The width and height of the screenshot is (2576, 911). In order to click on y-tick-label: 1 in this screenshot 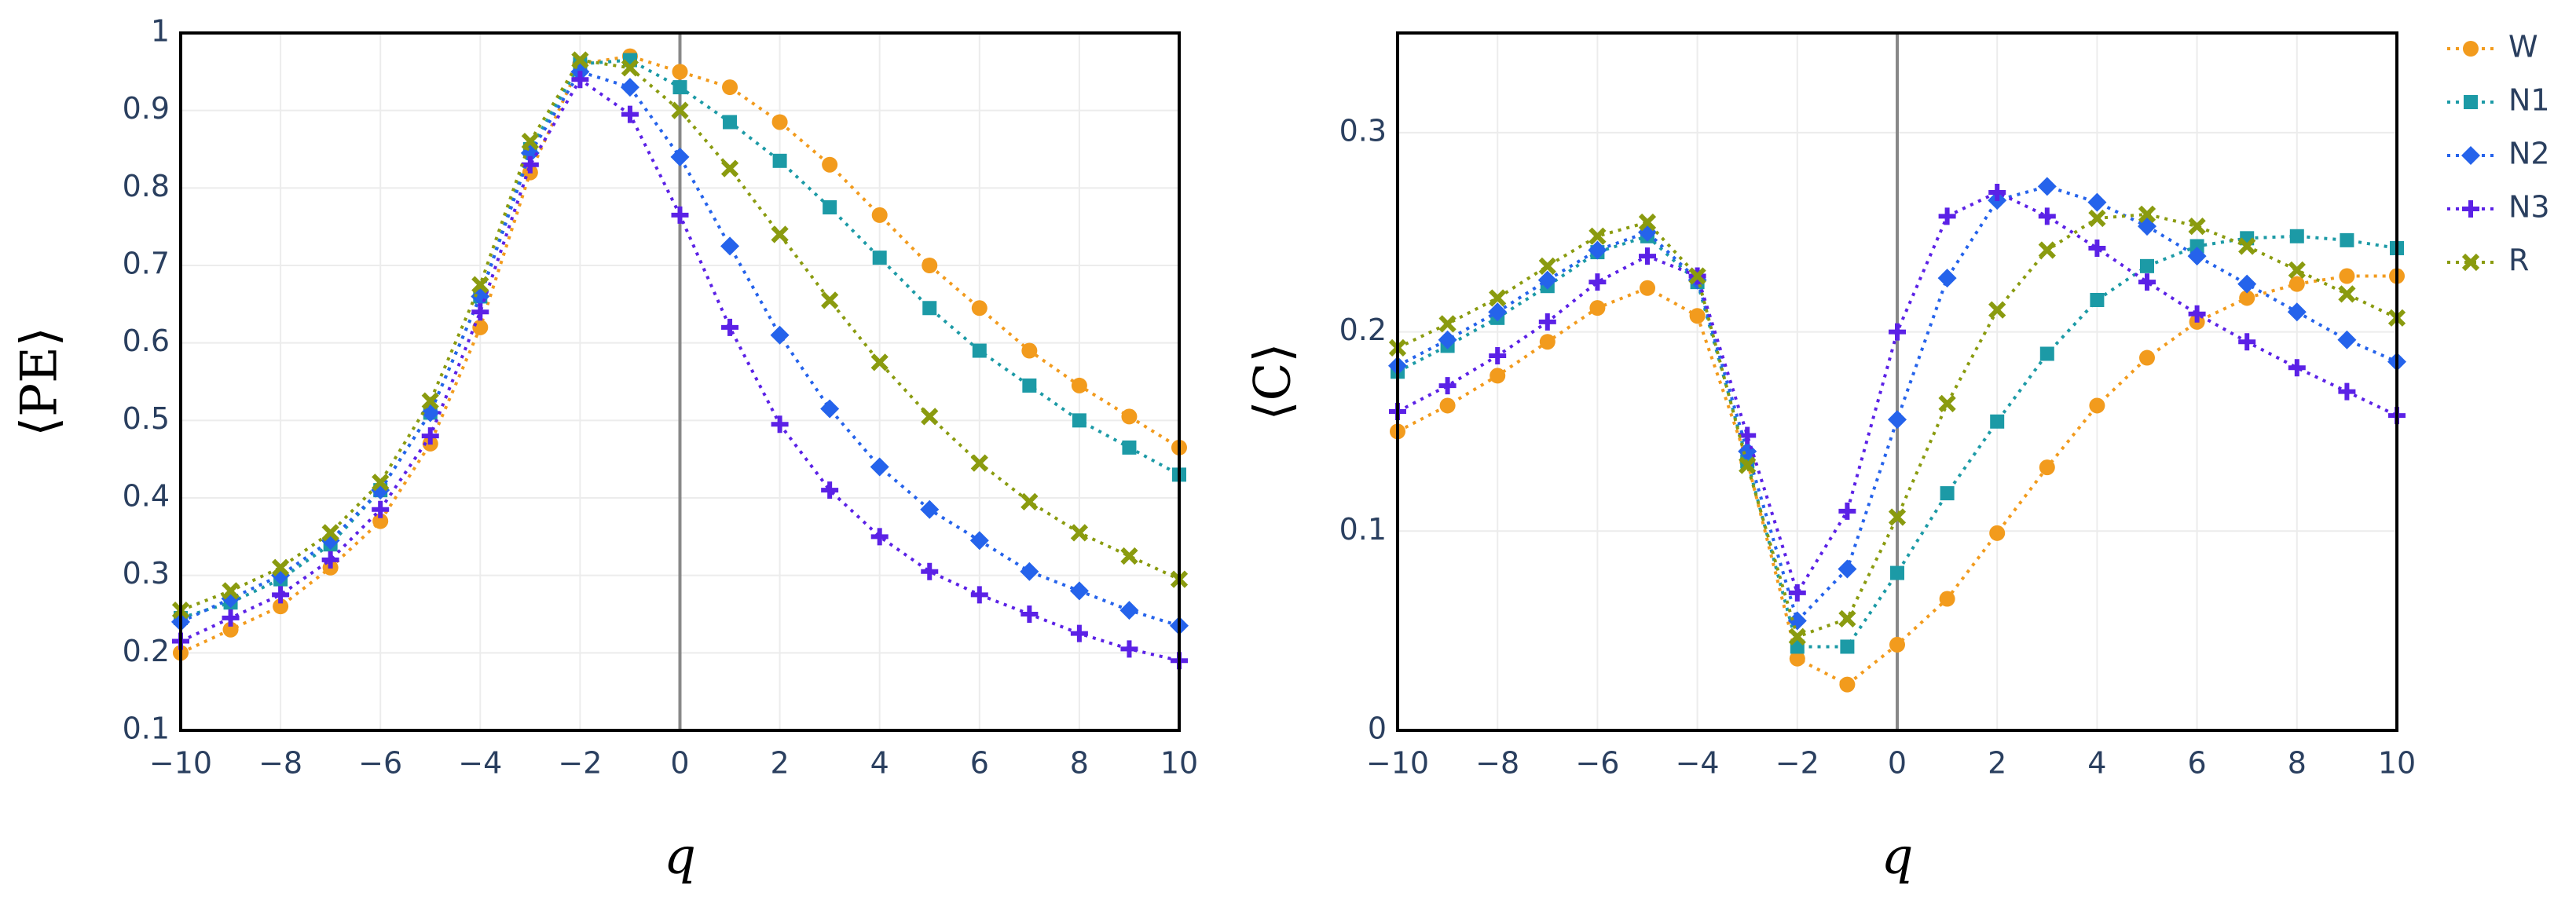, I will do `click(160, 31)`.